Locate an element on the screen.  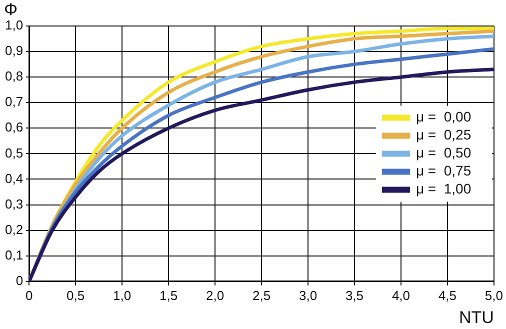
legend-label: μ = 0,75 is located at coordinates (444, 170).